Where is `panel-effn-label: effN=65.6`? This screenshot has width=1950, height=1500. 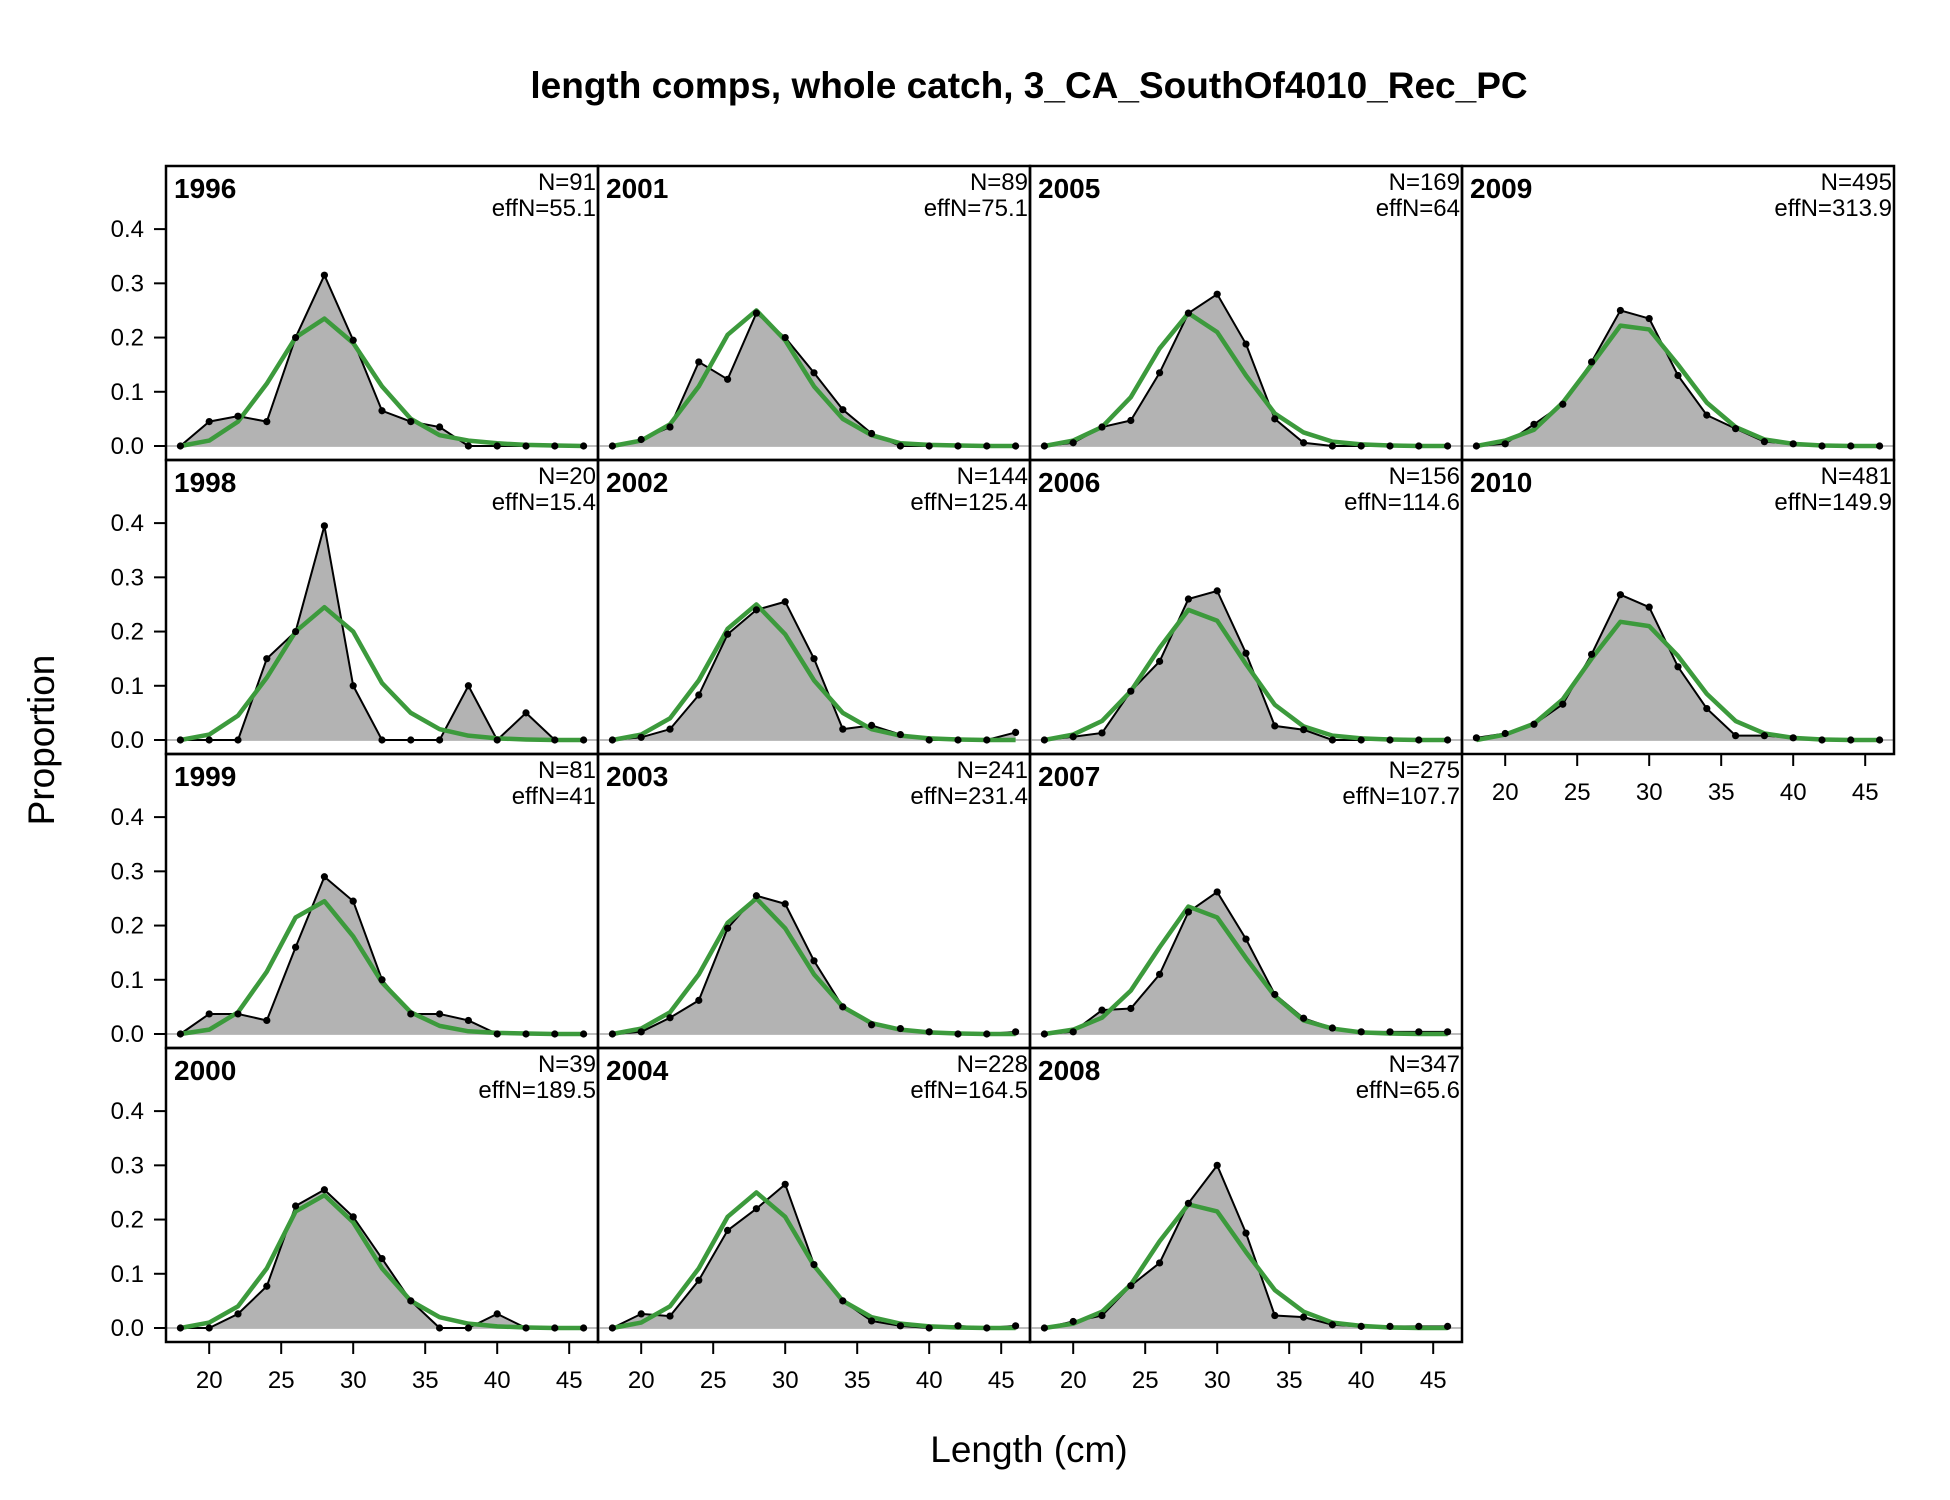
panel-effn-label: effN=65.6 is located at coordinates (1408, 1090).